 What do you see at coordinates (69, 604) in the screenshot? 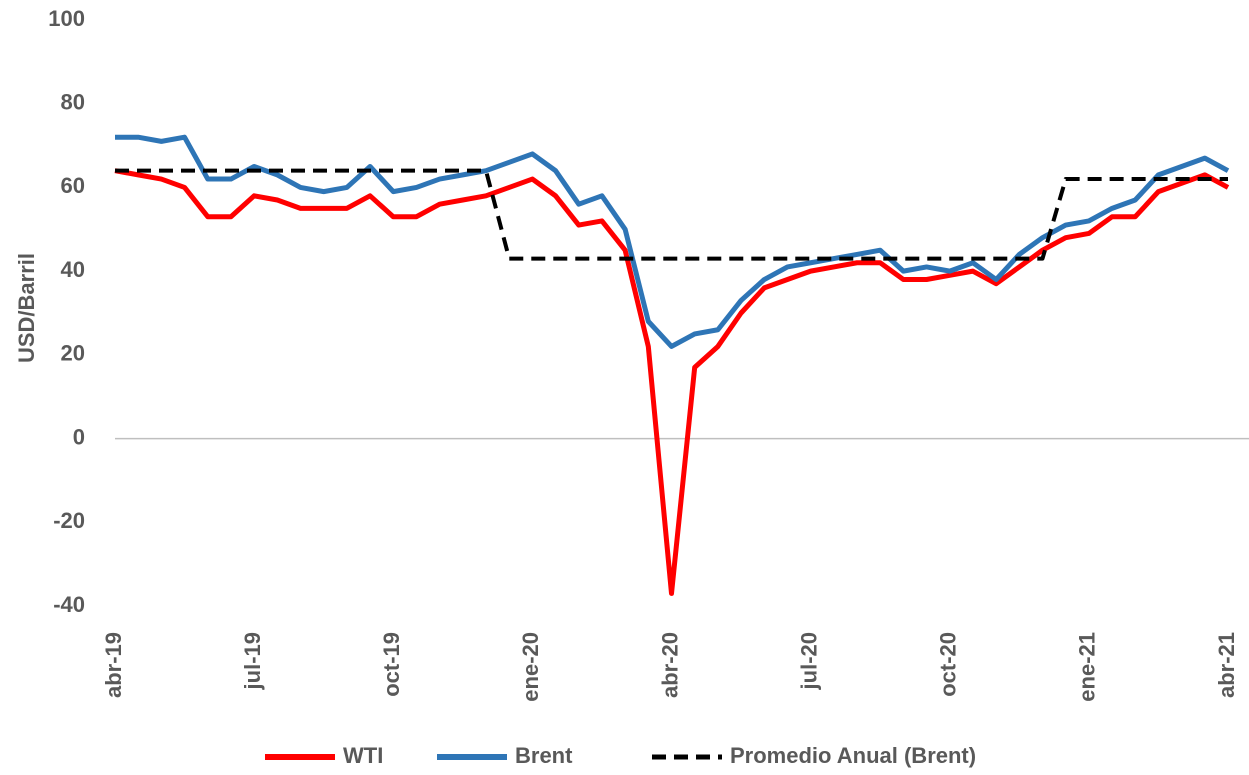
I see `y-tick-label: -40` at bounding box center [69, 604].